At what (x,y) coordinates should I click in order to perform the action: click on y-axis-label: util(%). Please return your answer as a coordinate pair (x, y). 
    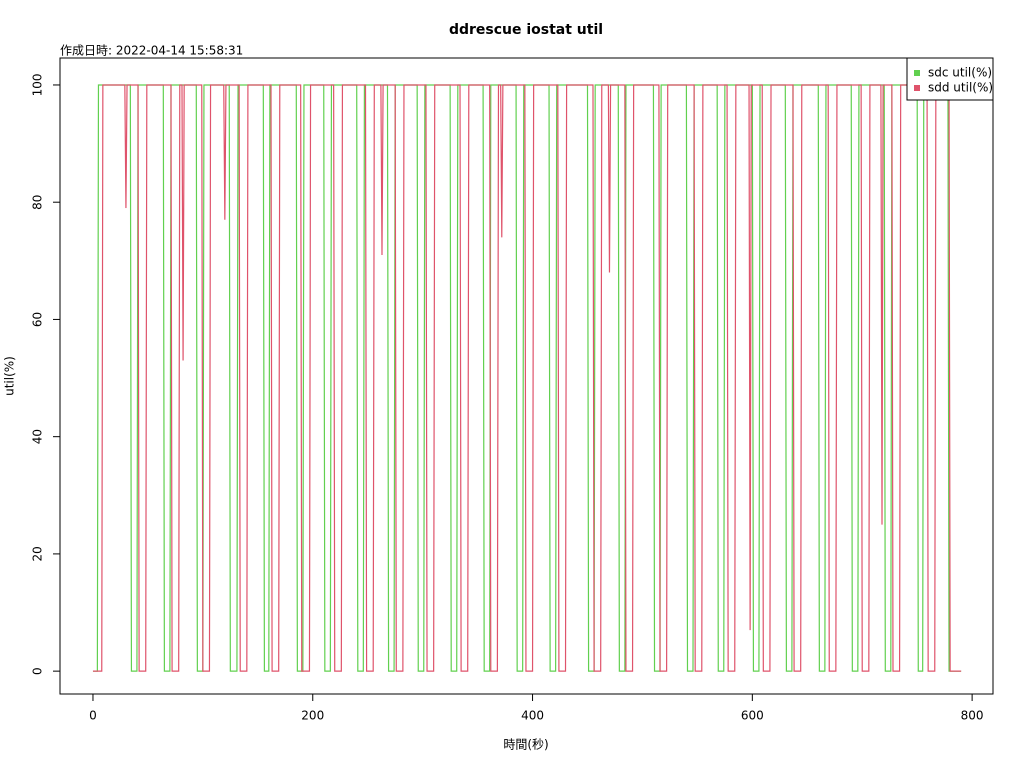
    Looking at the image, I should click on (10, 376).